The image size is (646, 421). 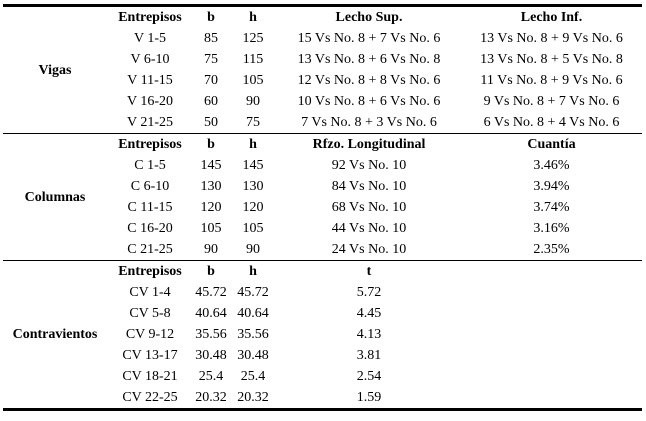 What do you see at coordinates (369, 144) in the screenshot?
I see `column-header: Rfzo. Longitudinal` at bounding box center [369, 144].